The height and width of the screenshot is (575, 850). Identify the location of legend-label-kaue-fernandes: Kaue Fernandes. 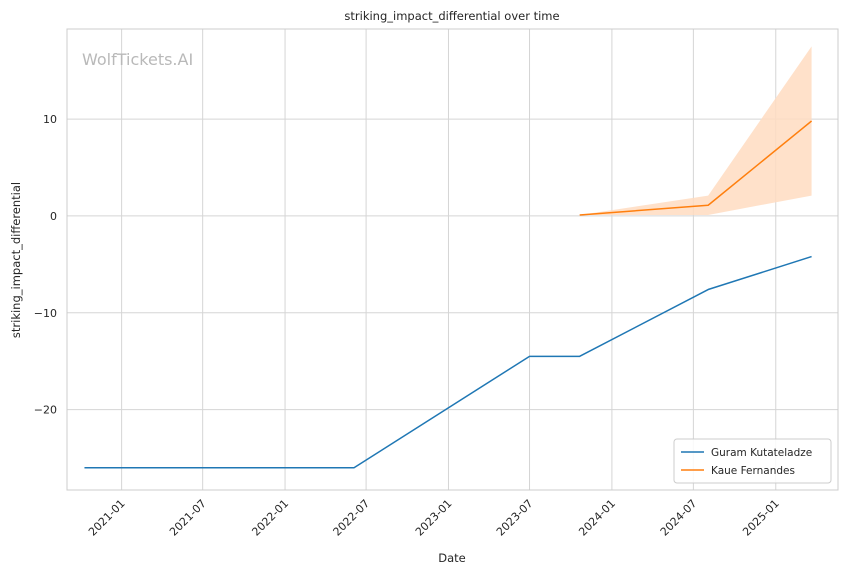
(753, 471).